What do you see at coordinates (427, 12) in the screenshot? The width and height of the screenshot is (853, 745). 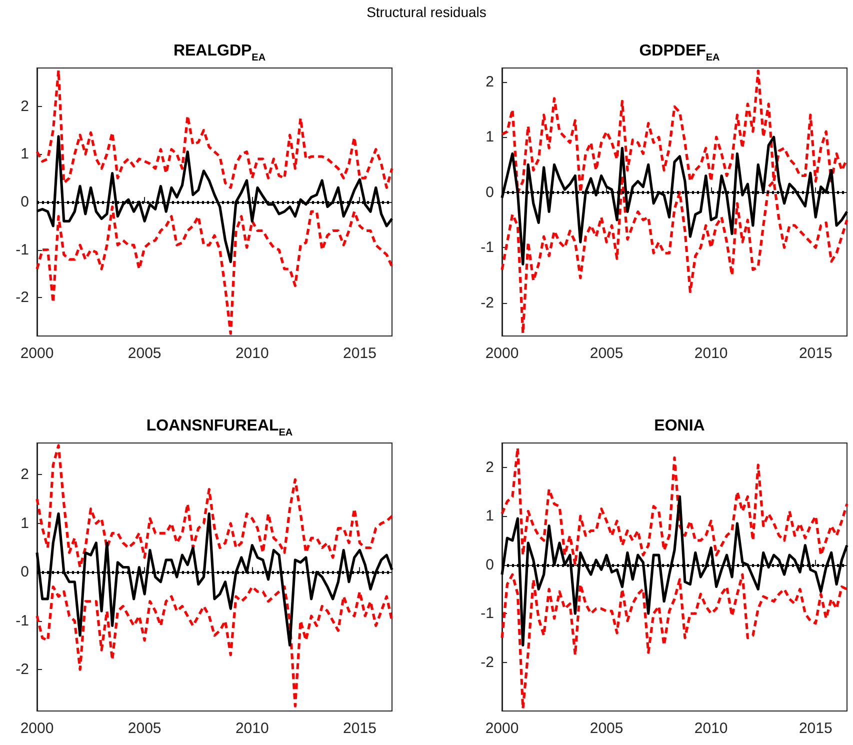 I see `text: Structural residuals` at bounding box center [427, 12].